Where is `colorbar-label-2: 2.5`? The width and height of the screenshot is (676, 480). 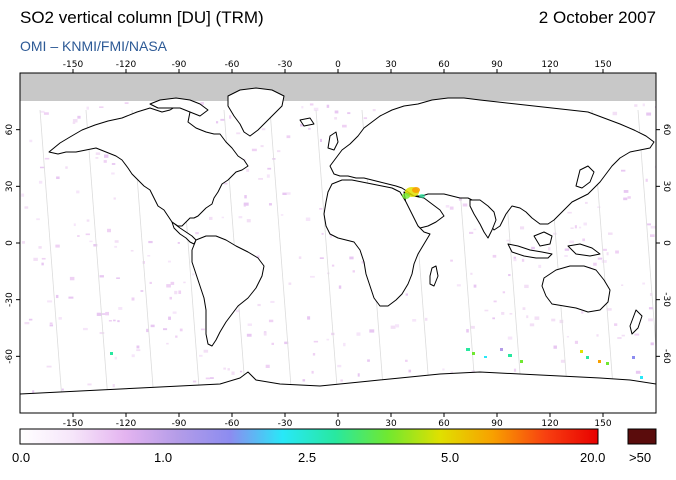 colorbar-label-2: 2.5 is located at coordinates (307, 457).